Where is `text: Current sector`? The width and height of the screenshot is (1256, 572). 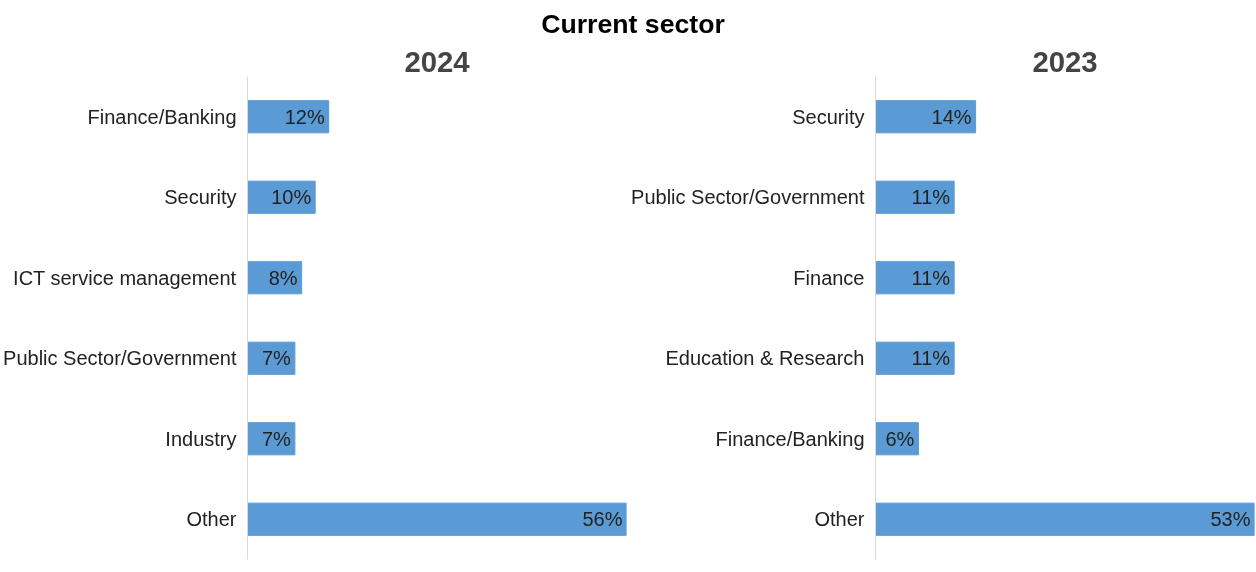 text: Current sector is located at coordinates (633, 24).